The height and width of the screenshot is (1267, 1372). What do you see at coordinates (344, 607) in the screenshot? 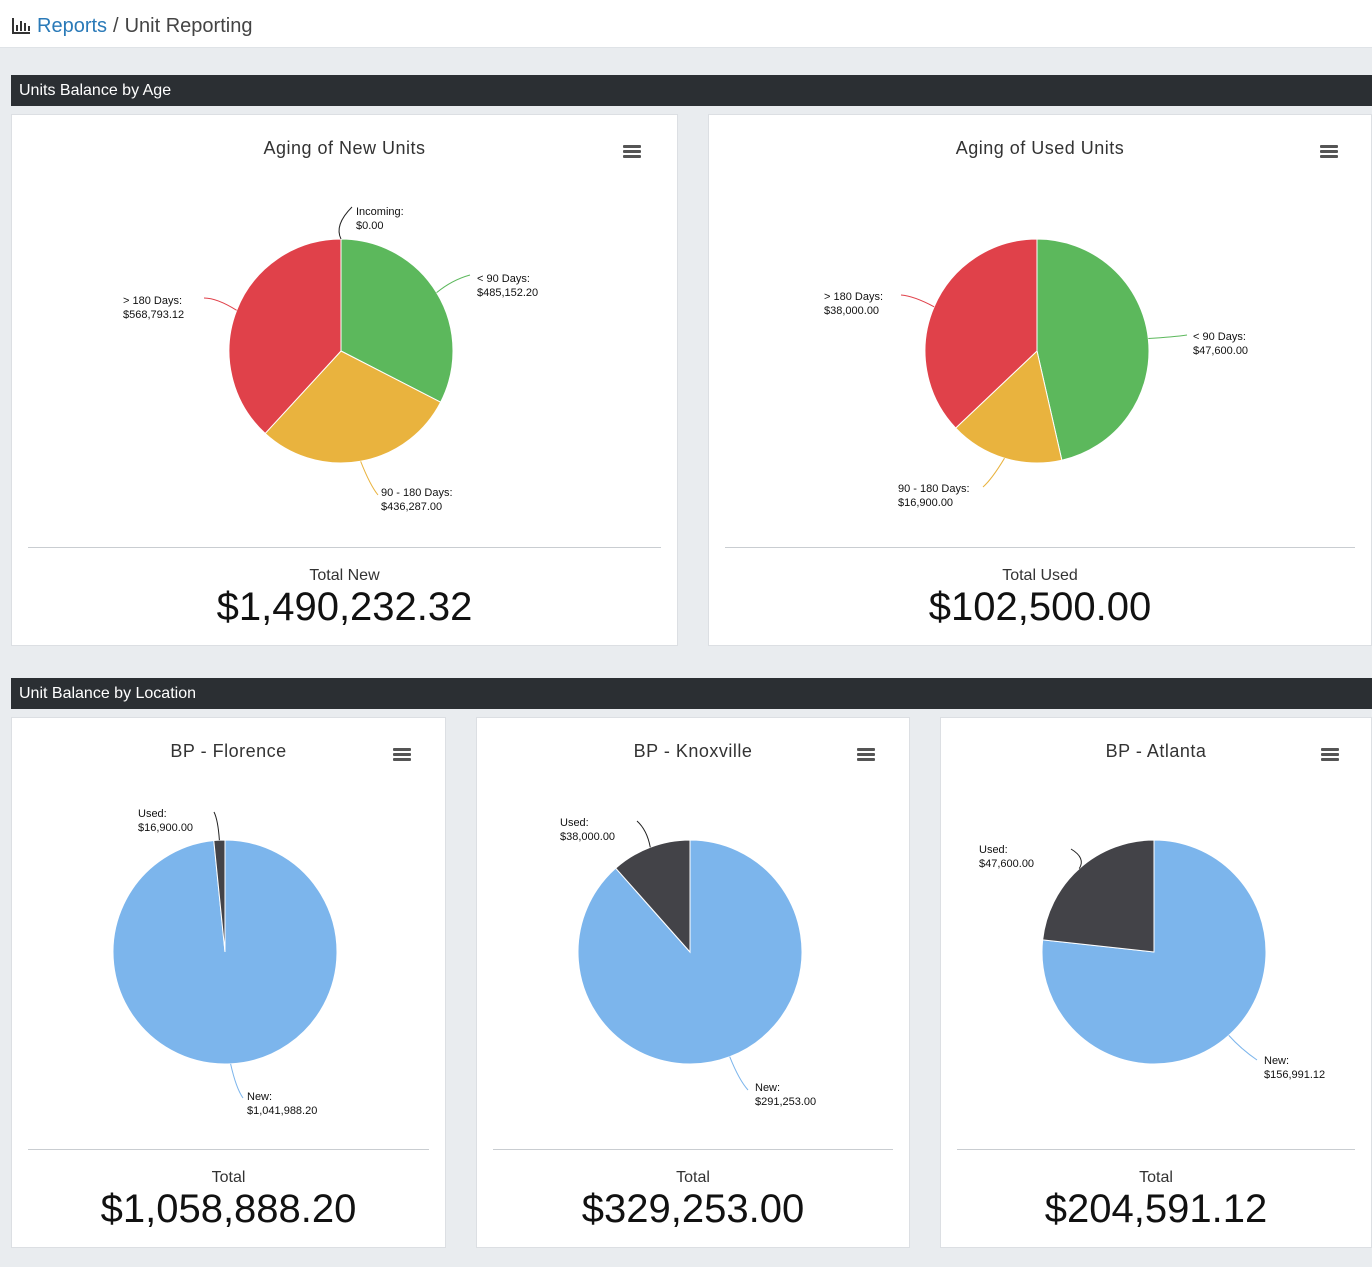
I see `total-value: $1,490,232.32` at bounding box center [344, 607].